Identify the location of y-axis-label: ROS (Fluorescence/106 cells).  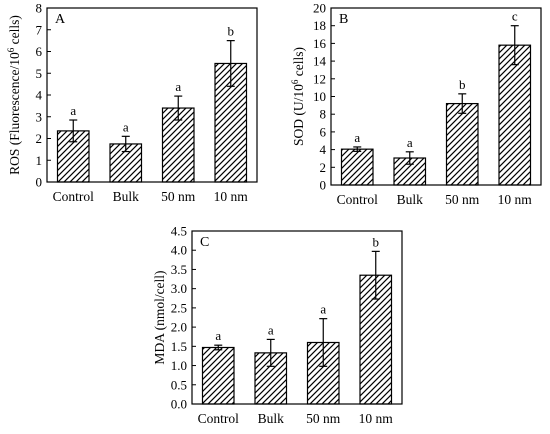
(14, 95).